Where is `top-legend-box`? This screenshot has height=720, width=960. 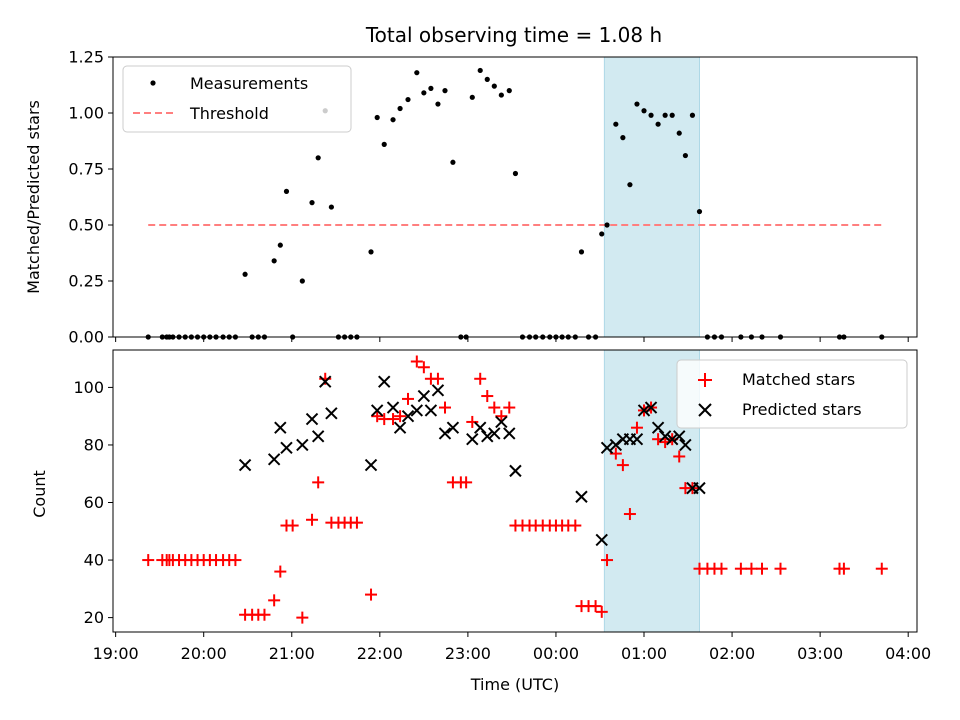 top-legend-box is located at coordinates (237, 99).